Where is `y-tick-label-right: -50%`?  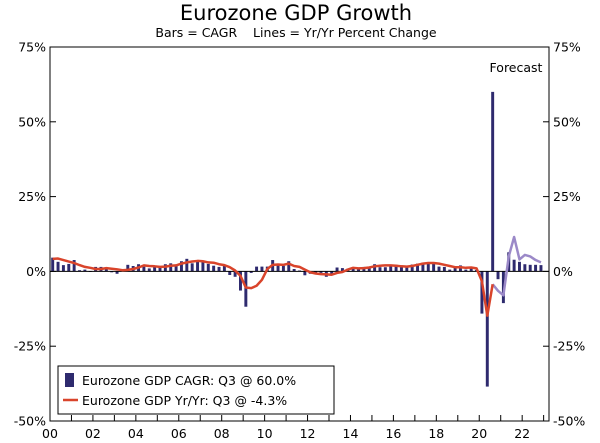
y-tick-label-right: -50% is located at coordinates (569, 421).